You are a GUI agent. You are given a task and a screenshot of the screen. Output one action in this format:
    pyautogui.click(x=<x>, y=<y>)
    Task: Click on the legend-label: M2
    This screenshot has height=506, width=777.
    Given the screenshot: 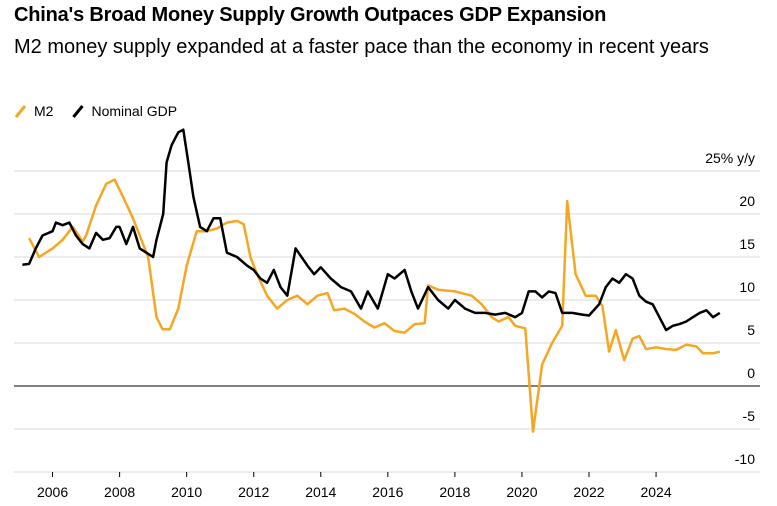 What is the action you would take?
    pyautogui.click(x=44, y=111)
    